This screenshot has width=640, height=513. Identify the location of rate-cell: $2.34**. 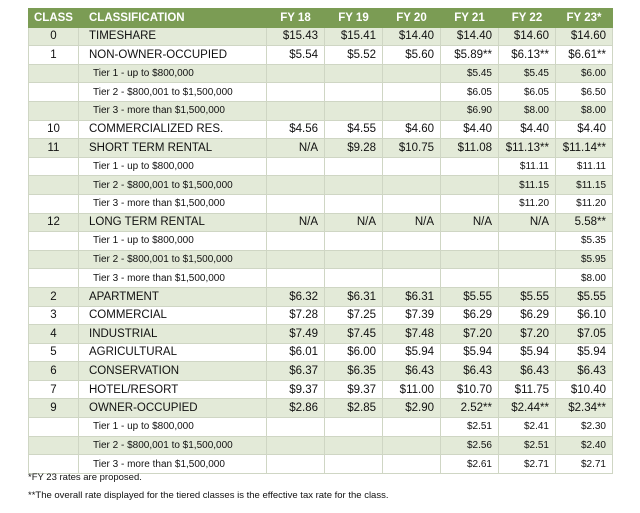
(584, 408).